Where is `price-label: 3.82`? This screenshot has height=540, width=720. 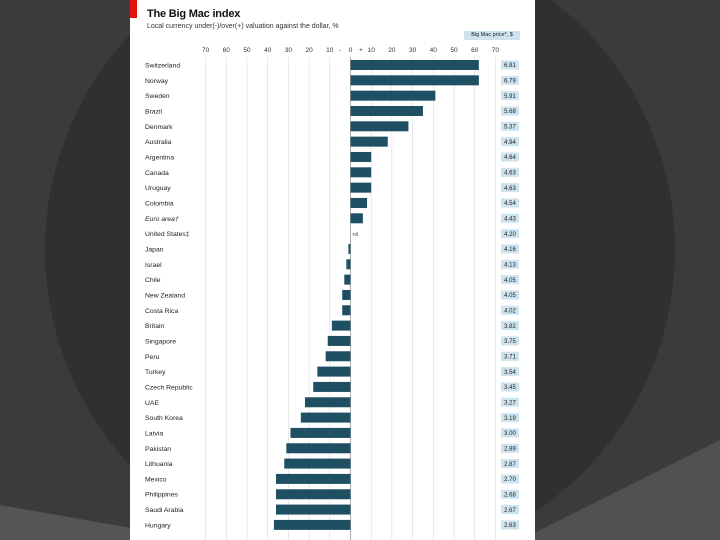 price-label: 3.82 is located at coordinates (510, 327).